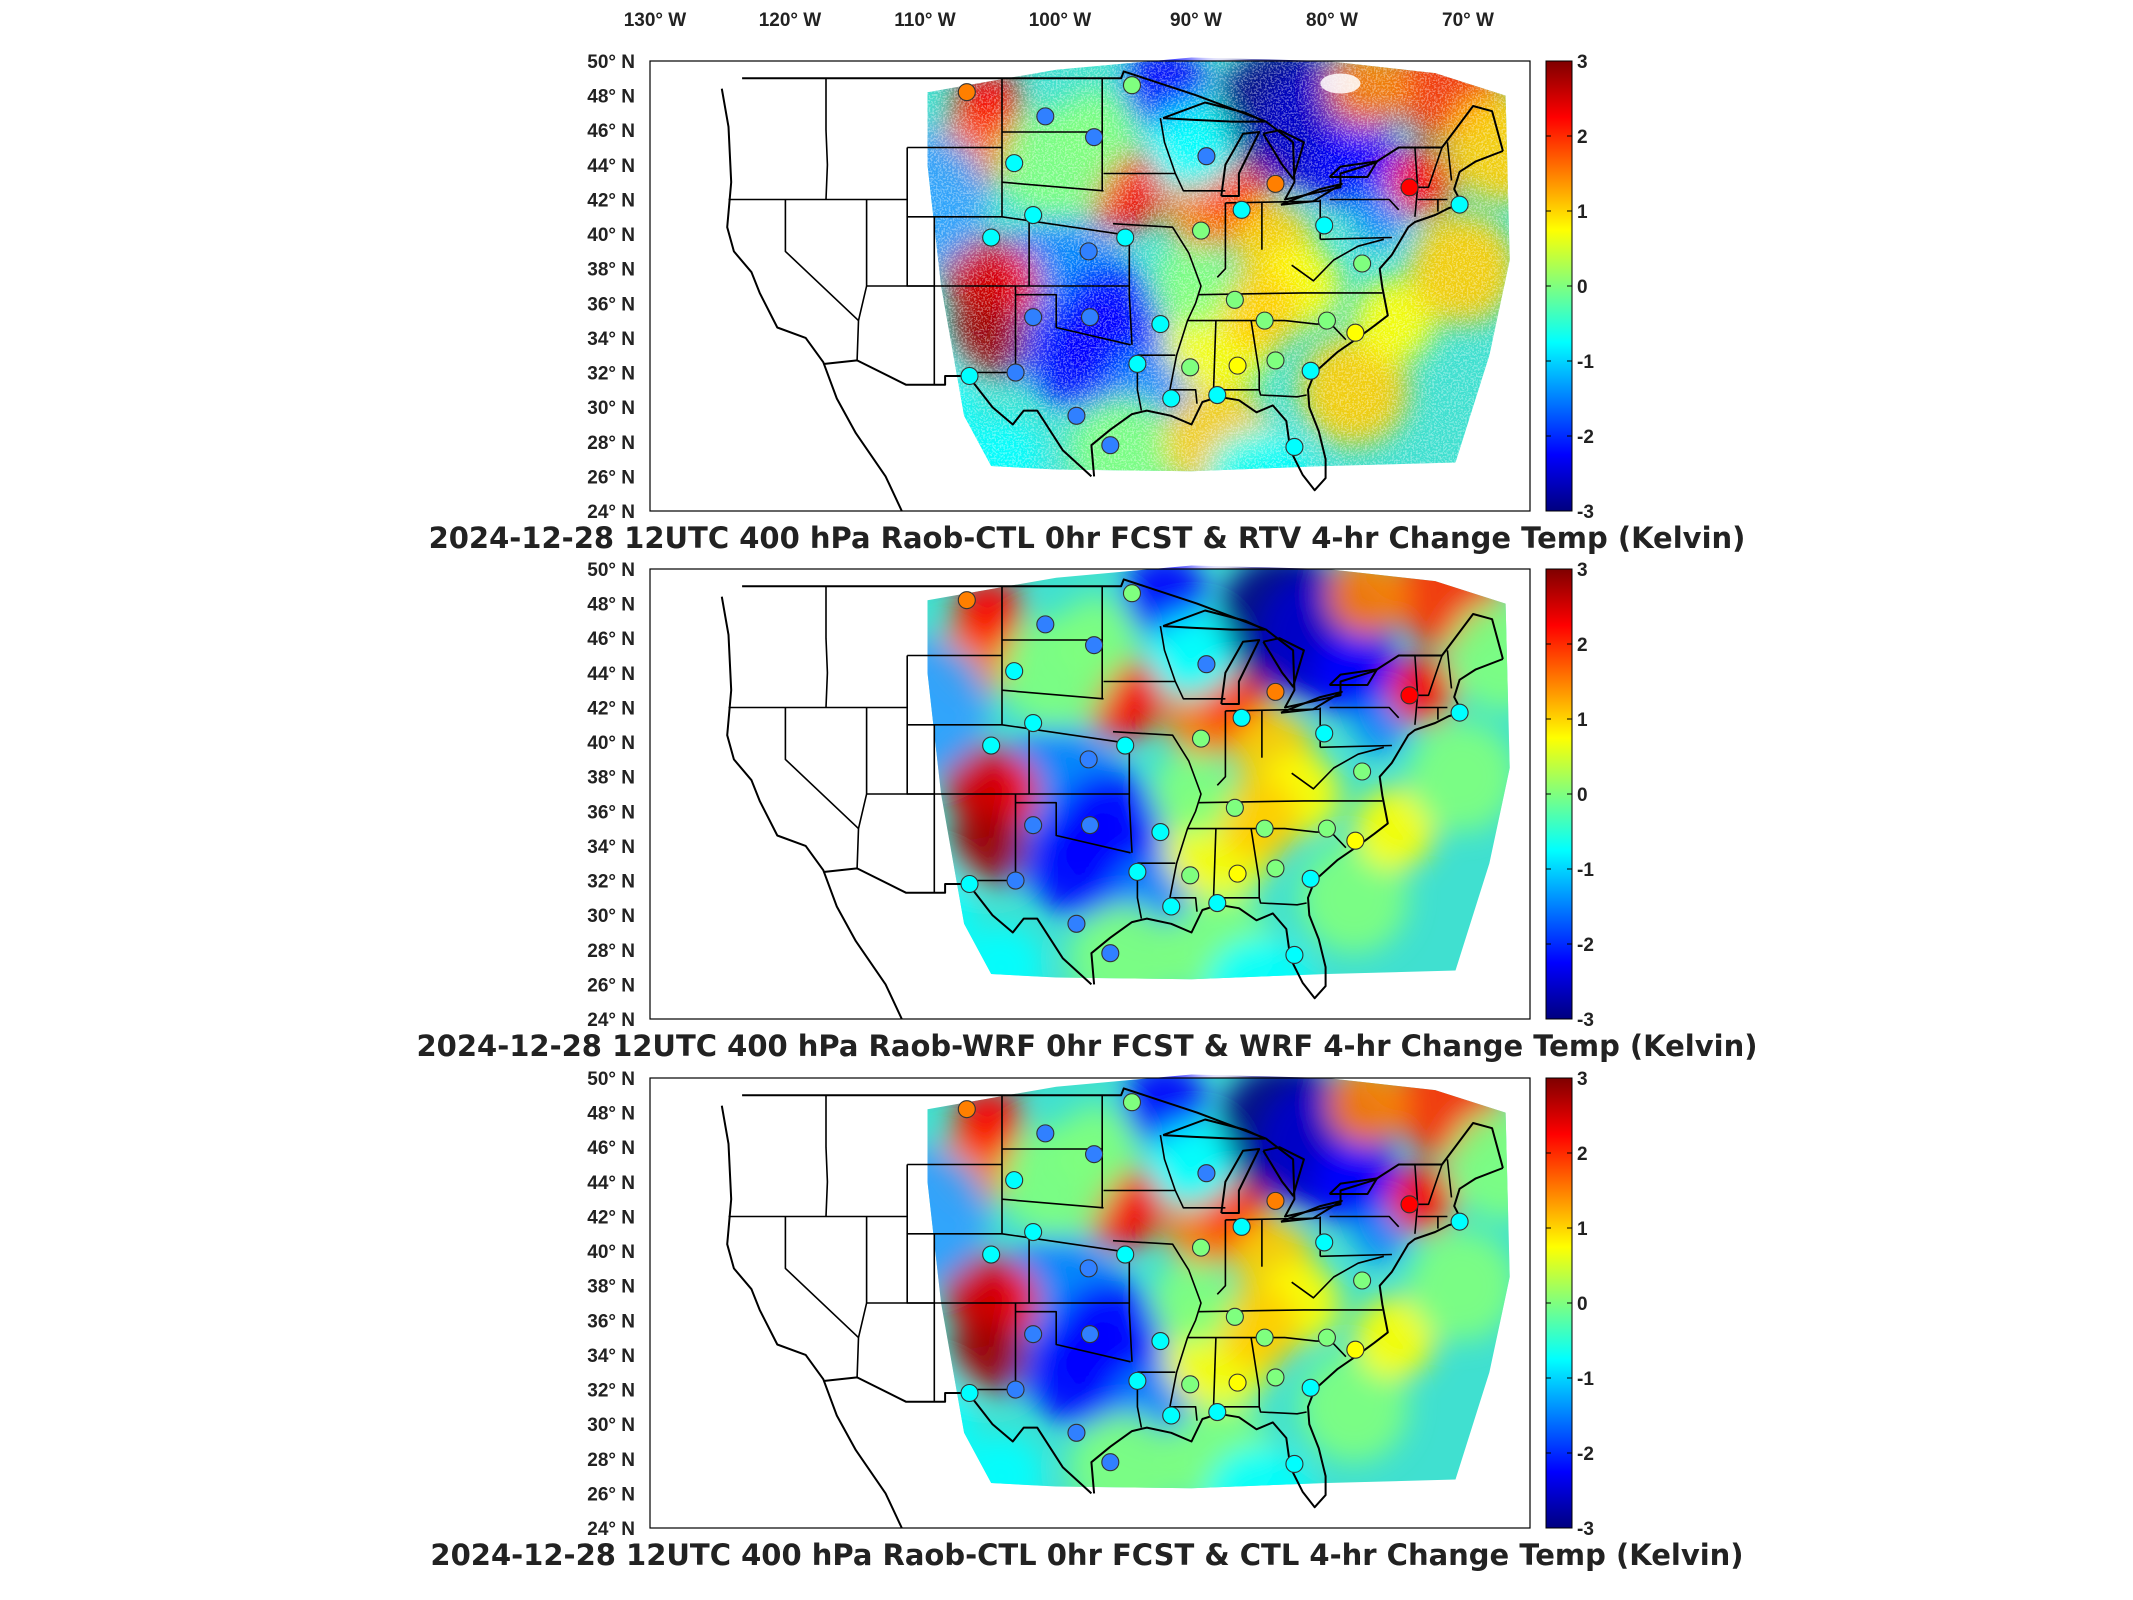 This screenshot has width=2133, height=1600. What do you see at coordinates (611, 477) in the screenshot?
I see `lat-tick-label: 26° N` at bounding box center [611, 477].